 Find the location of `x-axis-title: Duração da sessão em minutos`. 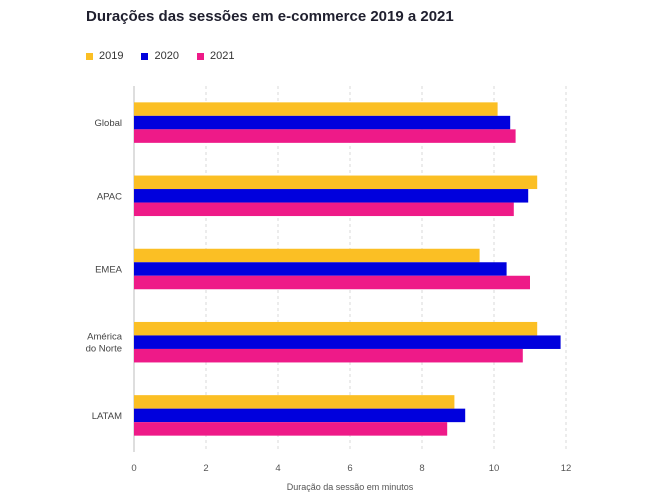

x-axis-title: Duração da sessão em minutos is located at coordinates (350, 487).